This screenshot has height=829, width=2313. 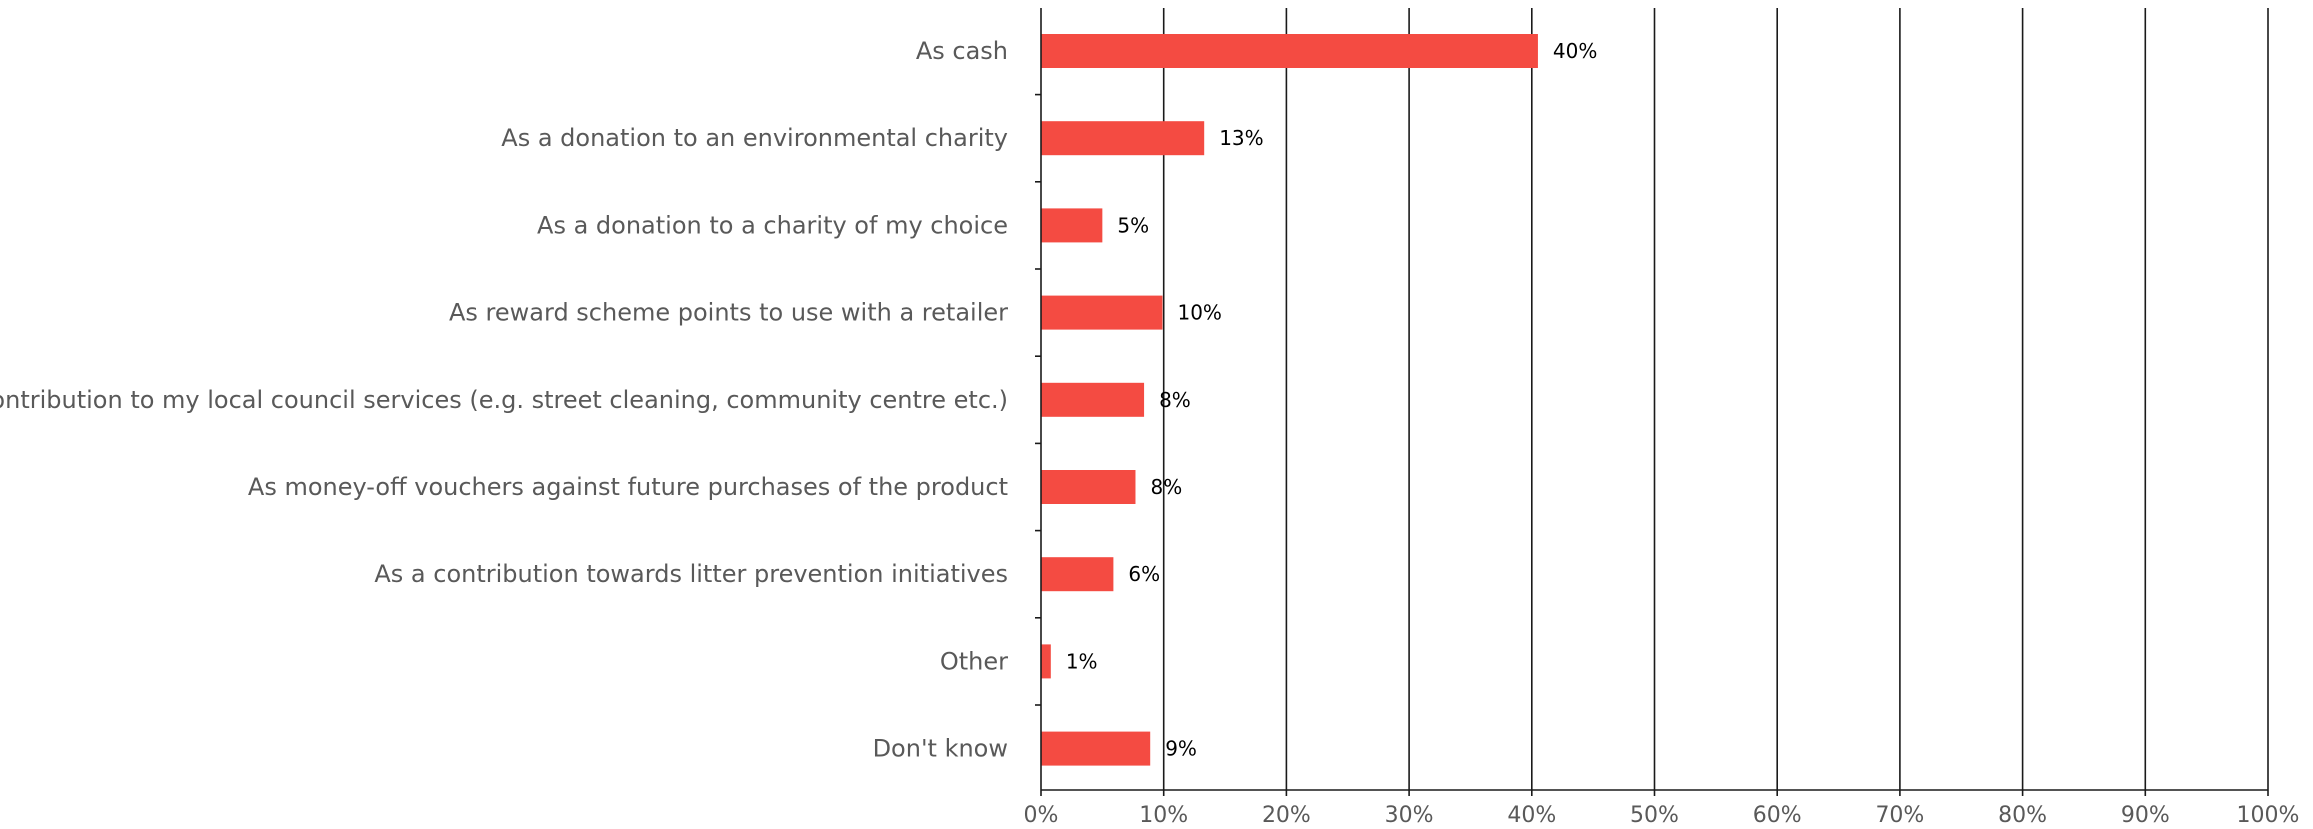 What do you see at coordinates (772, 225) in the screenshot?
I see `category-label: As a donation to a charity of my choice` at bounding box center [772, 225].